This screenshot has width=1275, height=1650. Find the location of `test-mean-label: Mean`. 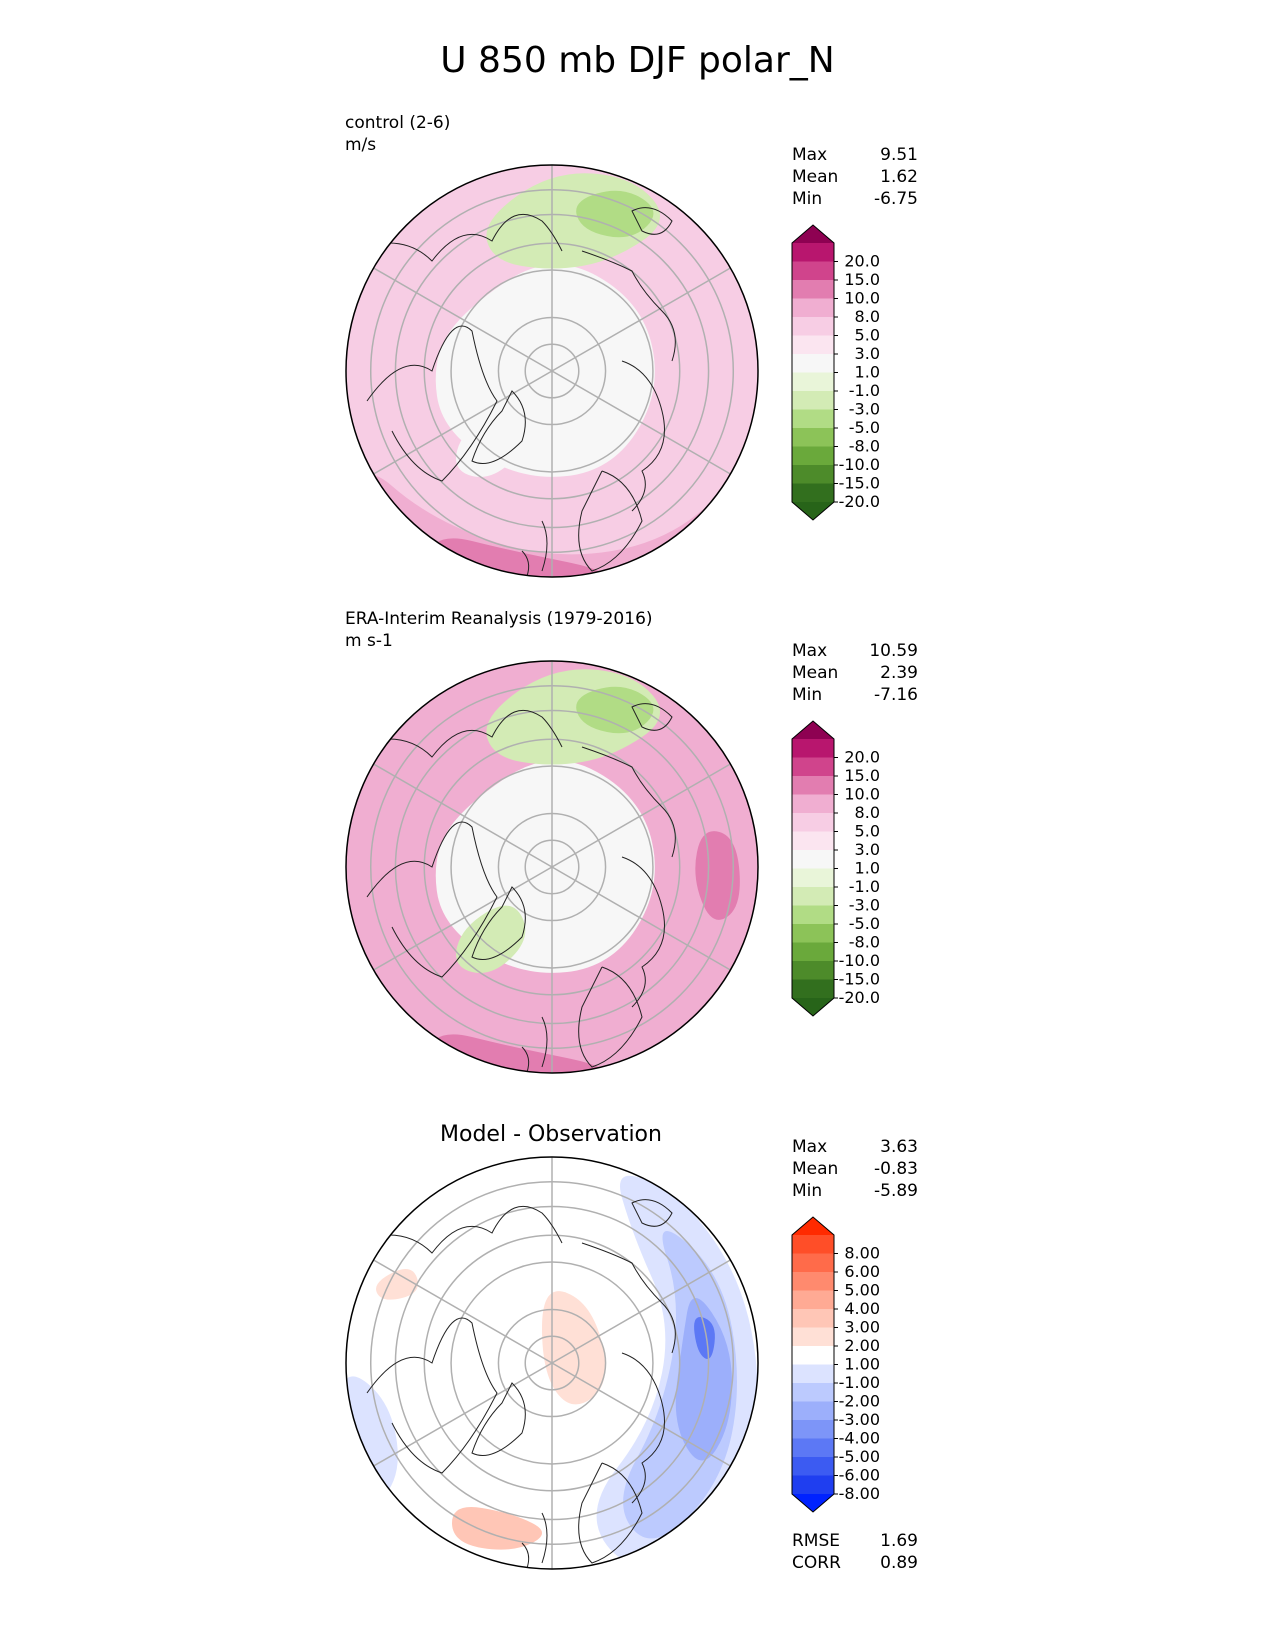

test-mean-label: Mean is located at coordinates (815, 177).